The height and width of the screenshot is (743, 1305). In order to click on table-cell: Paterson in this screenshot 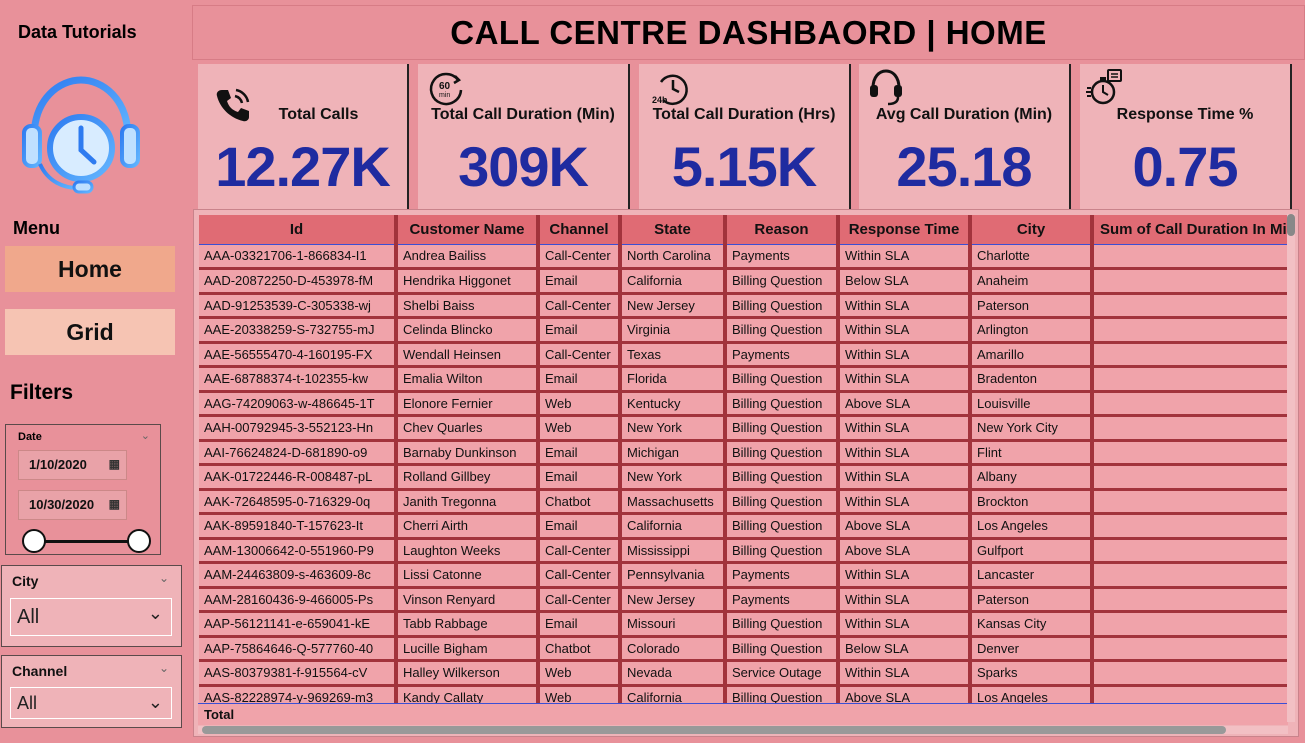, I will do `click(1032, 600)`.